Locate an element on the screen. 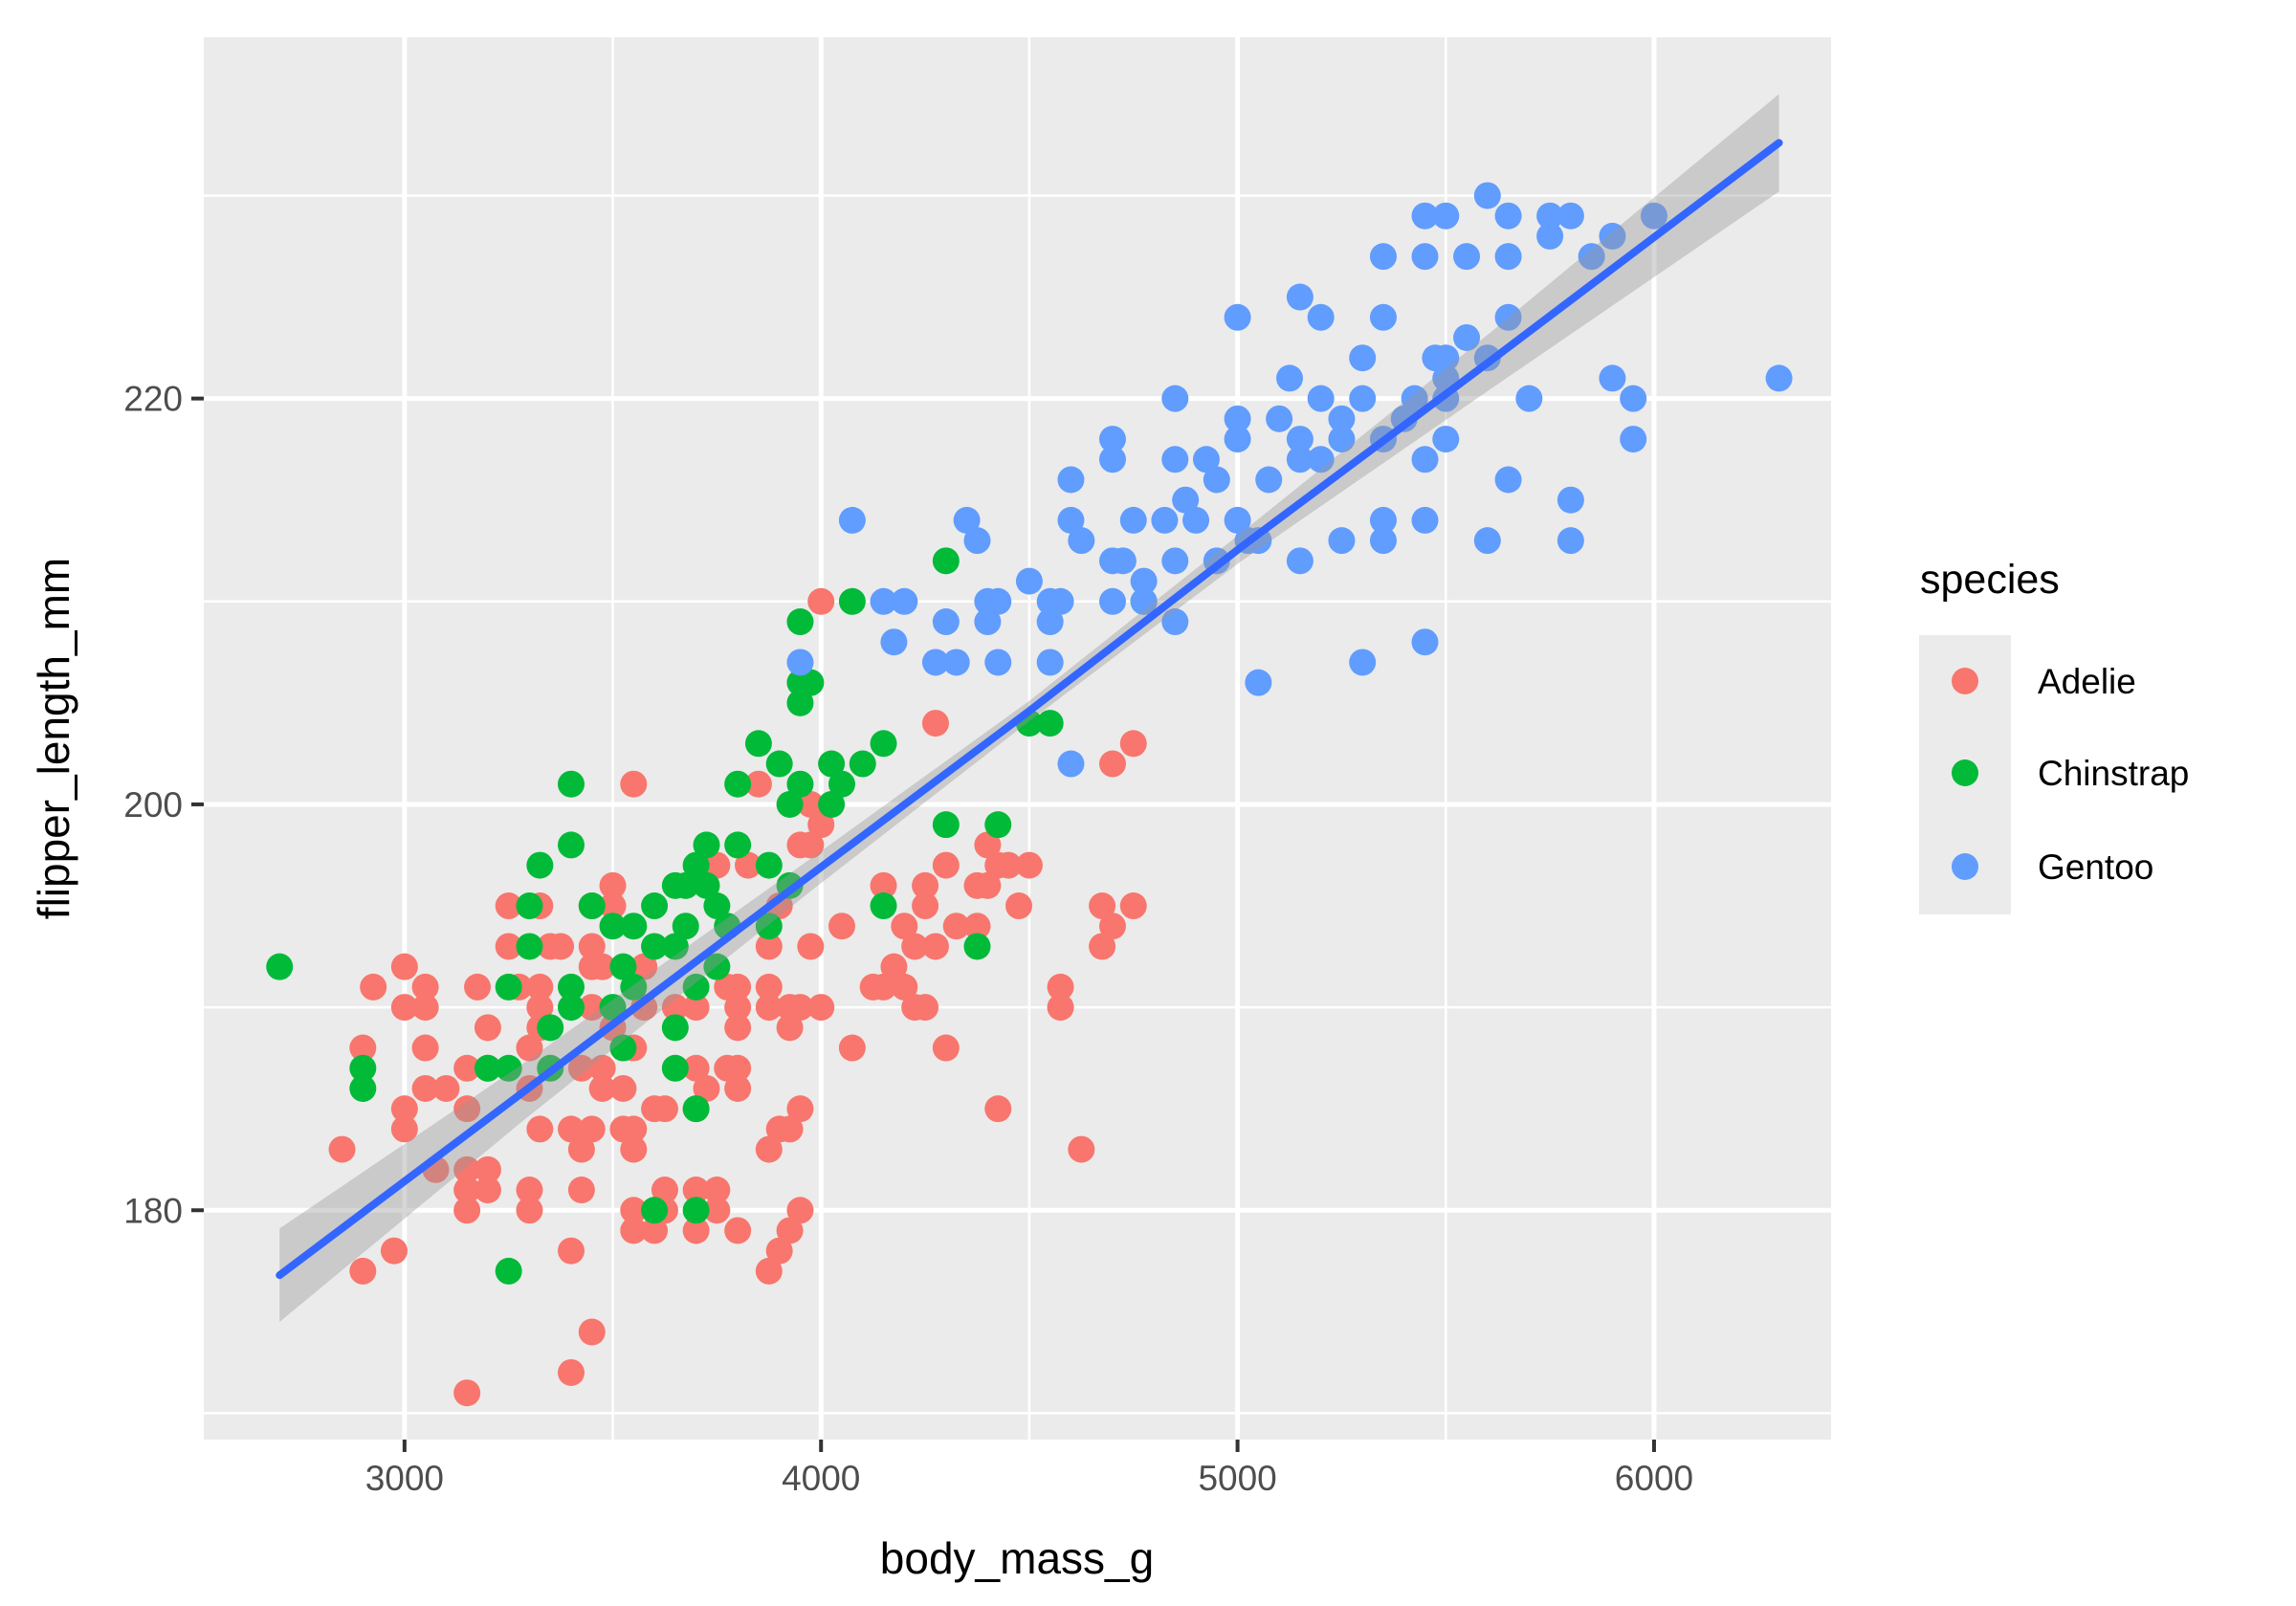  y-tick-label: 180 is located at coordinates (153, 1210).